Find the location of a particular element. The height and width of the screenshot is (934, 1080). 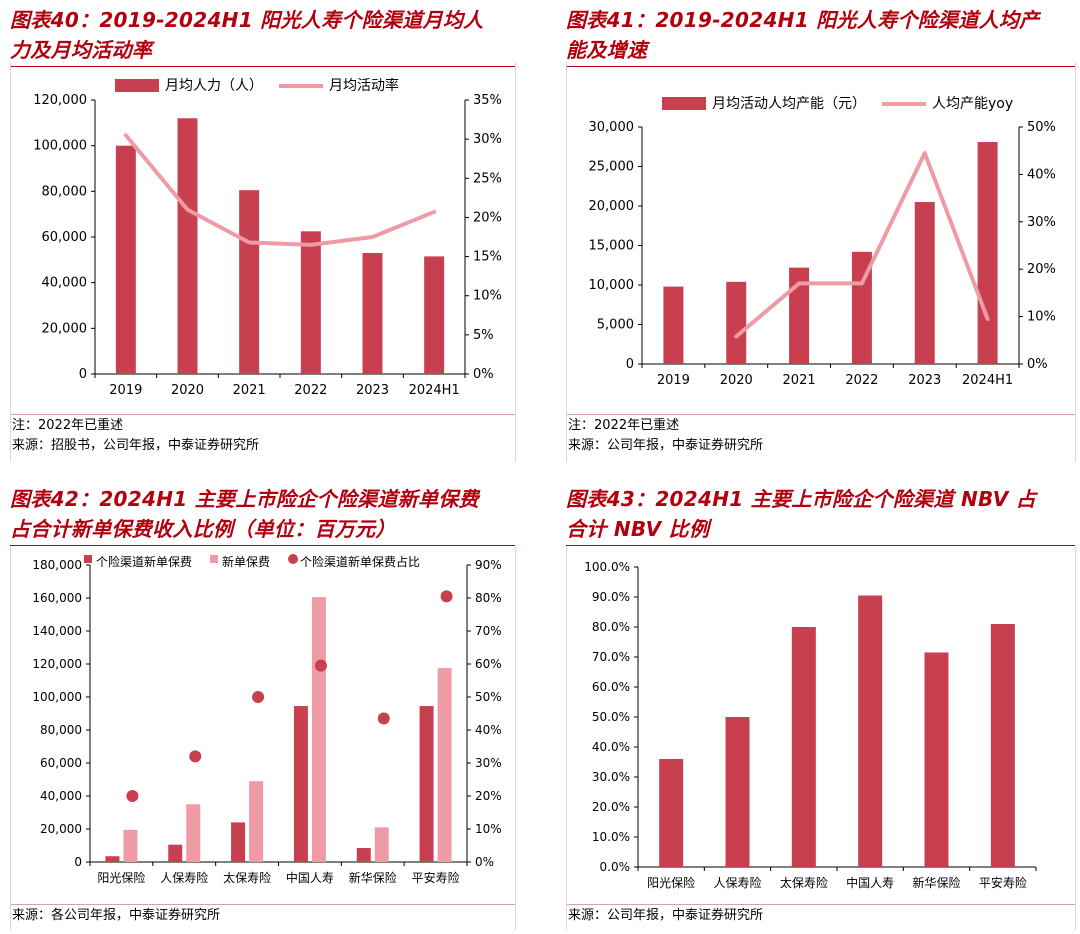

chart-40-title-rule is located at coordinates (262, 66).